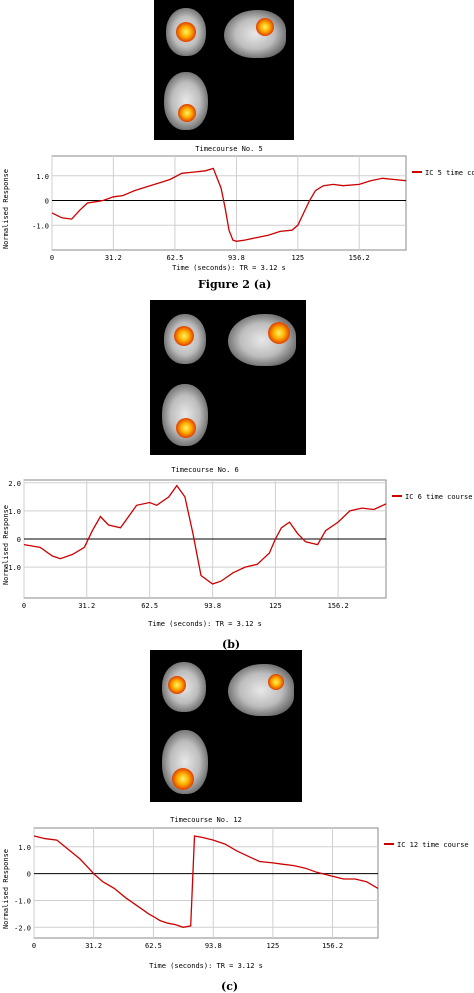 The width and height of the screenshot is (474, 993). What do you see at coordinates (224, 70) in the screenshot?
I see `brain-map-panel-a` at bounding box center [224, 70].